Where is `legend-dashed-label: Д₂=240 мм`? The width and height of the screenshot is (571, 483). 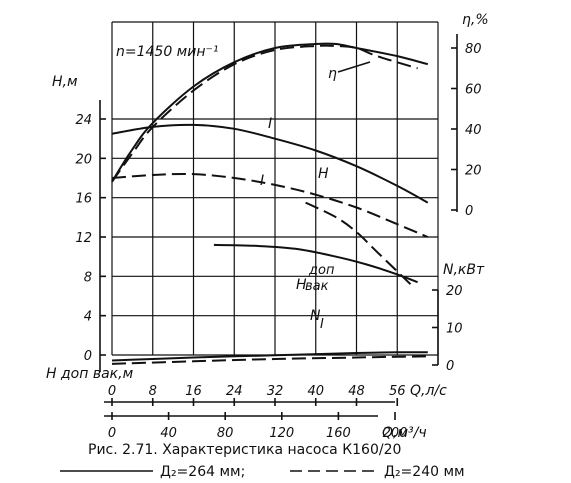 legend-dashed-label: Д₂=240 мм is located at coordinates (424, 472).